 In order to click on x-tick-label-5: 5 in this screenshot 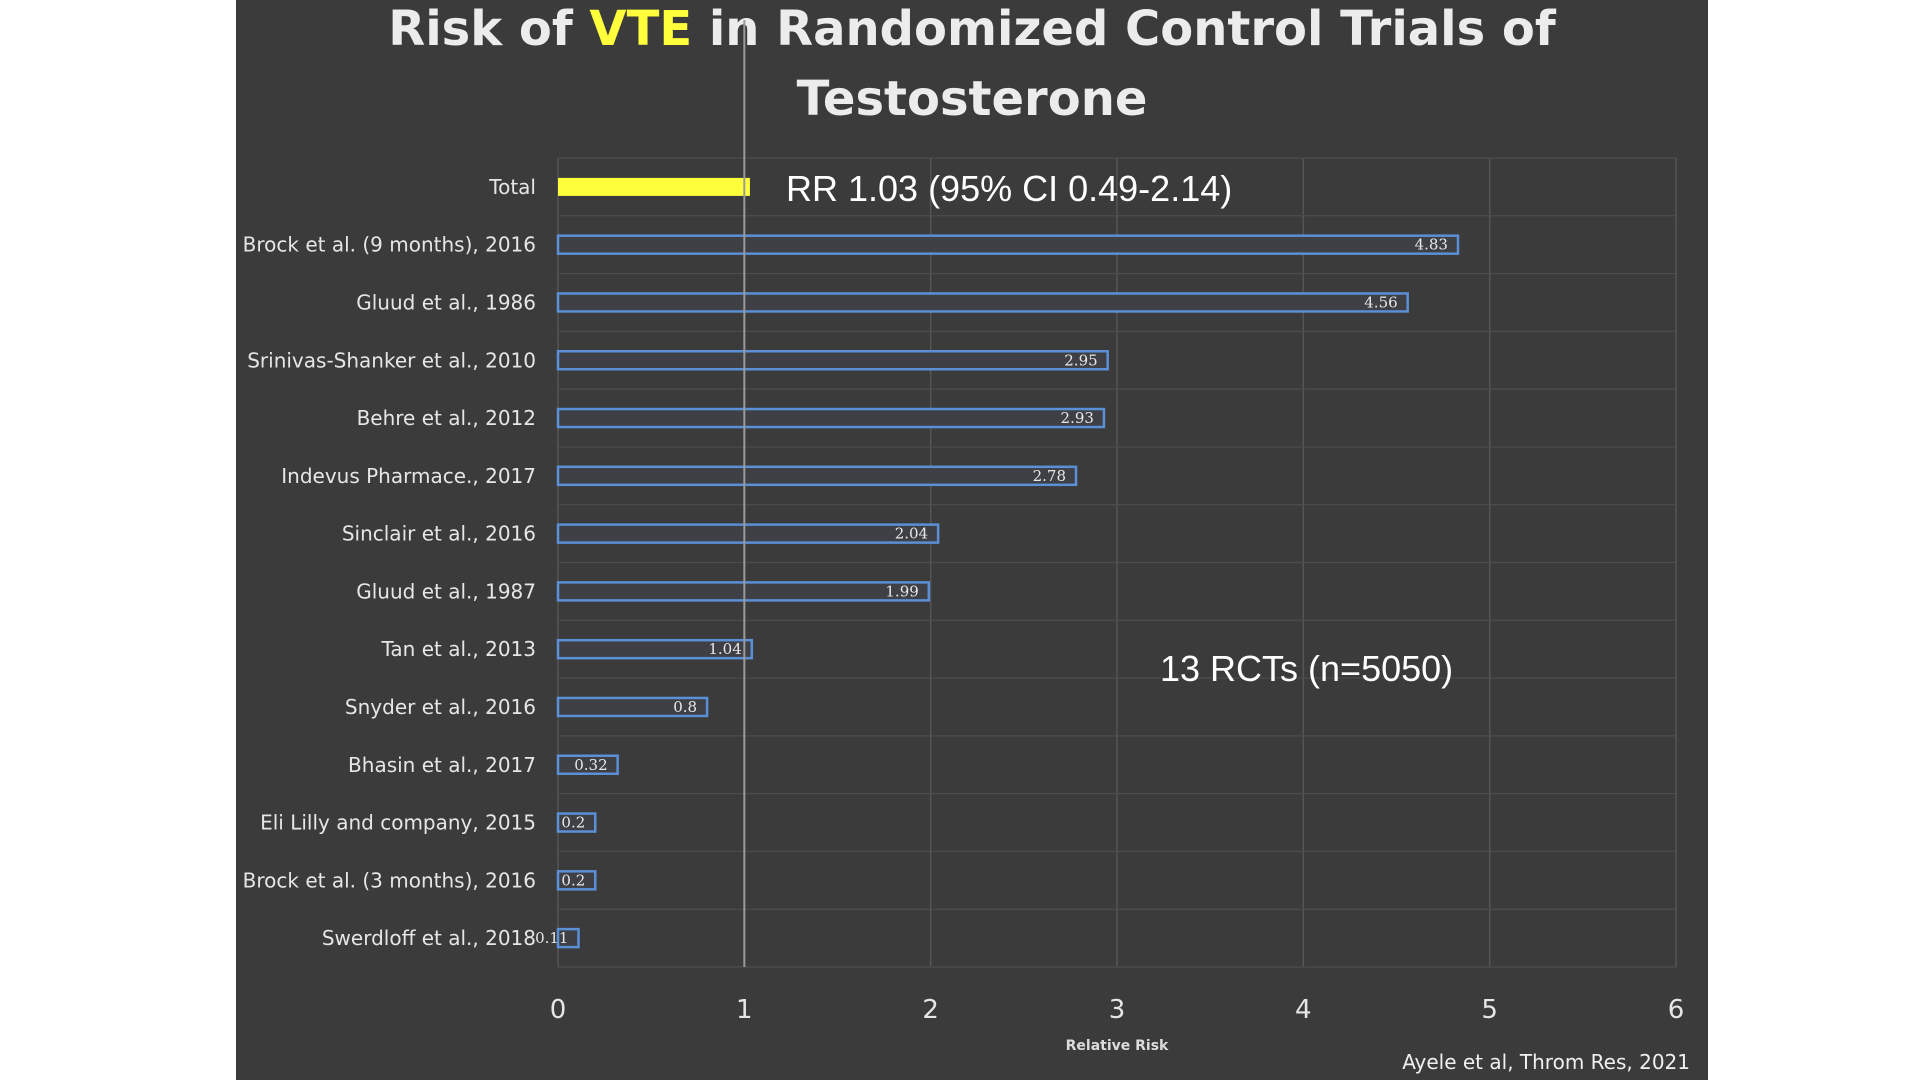, I will do `click(1489, 1010)`.